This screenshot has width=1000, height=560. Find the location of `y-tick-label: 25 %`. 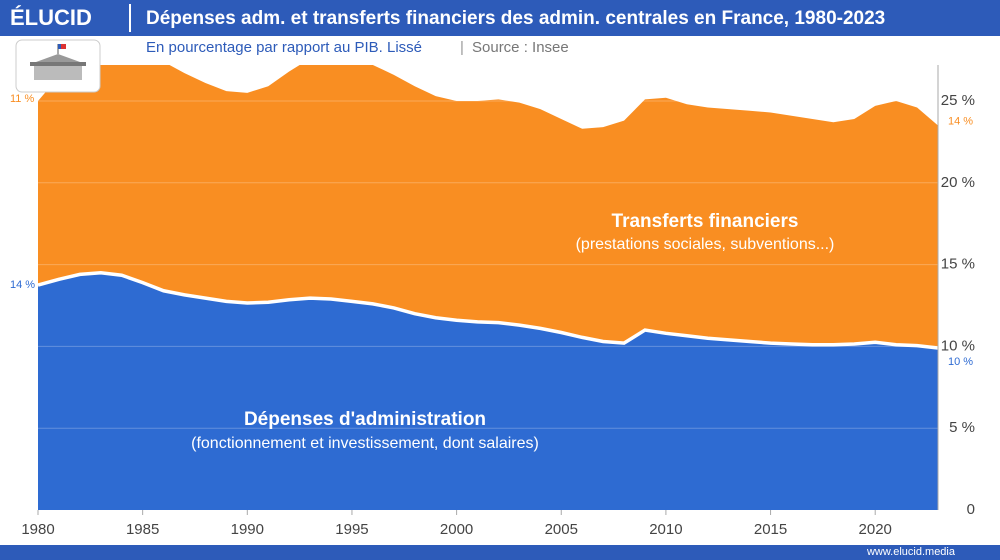

y-tick-label: 25 % is located at coordinates (958, 100).